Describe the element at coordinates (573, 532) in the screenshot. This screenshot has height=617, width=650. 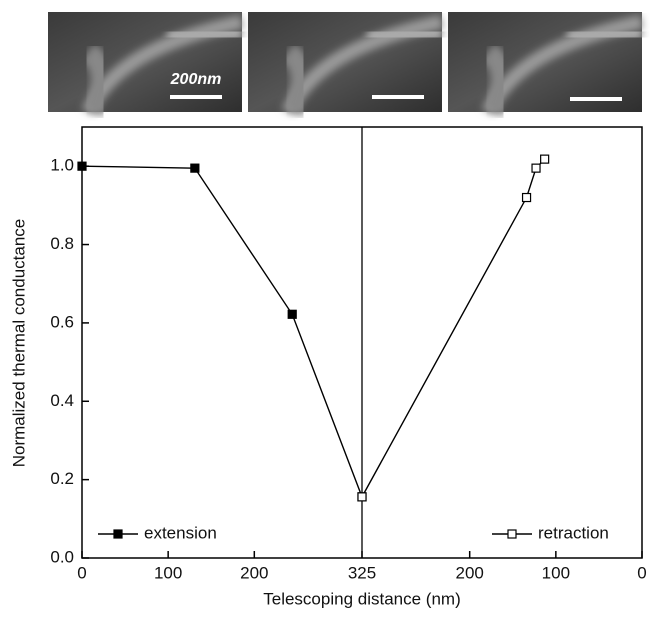
I see `legend-label: retraction` at that location.